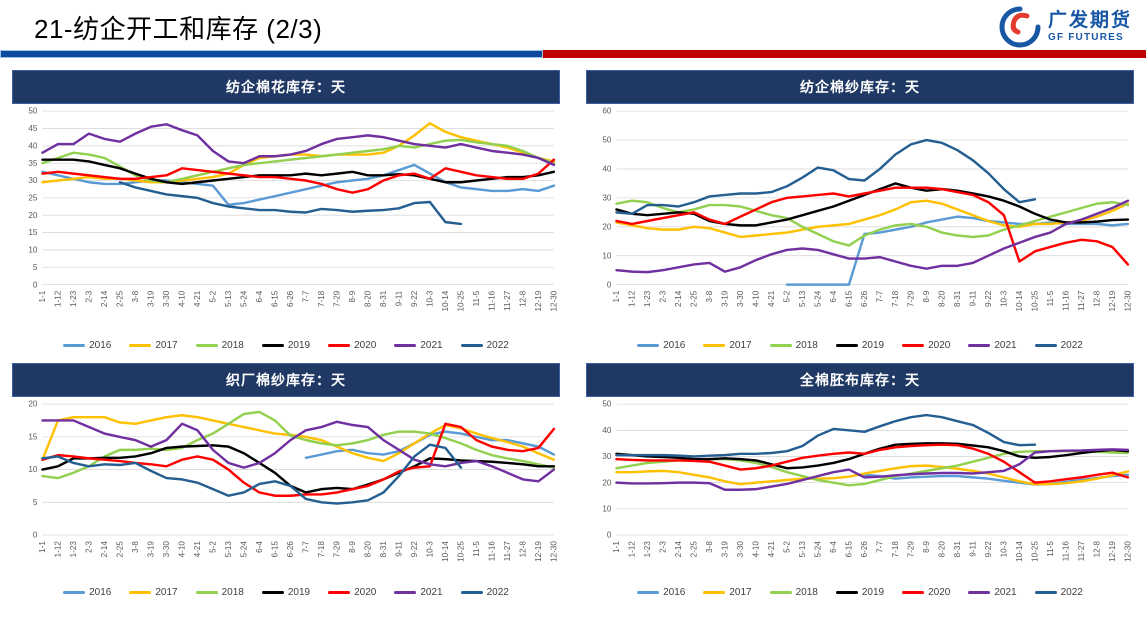 The image size is (1146, 628). What do you see at coordinates (860, 87) in the screenshot?
I see `chart-title: 纺企棉纱库存：天` at bounding box center [860, 87].